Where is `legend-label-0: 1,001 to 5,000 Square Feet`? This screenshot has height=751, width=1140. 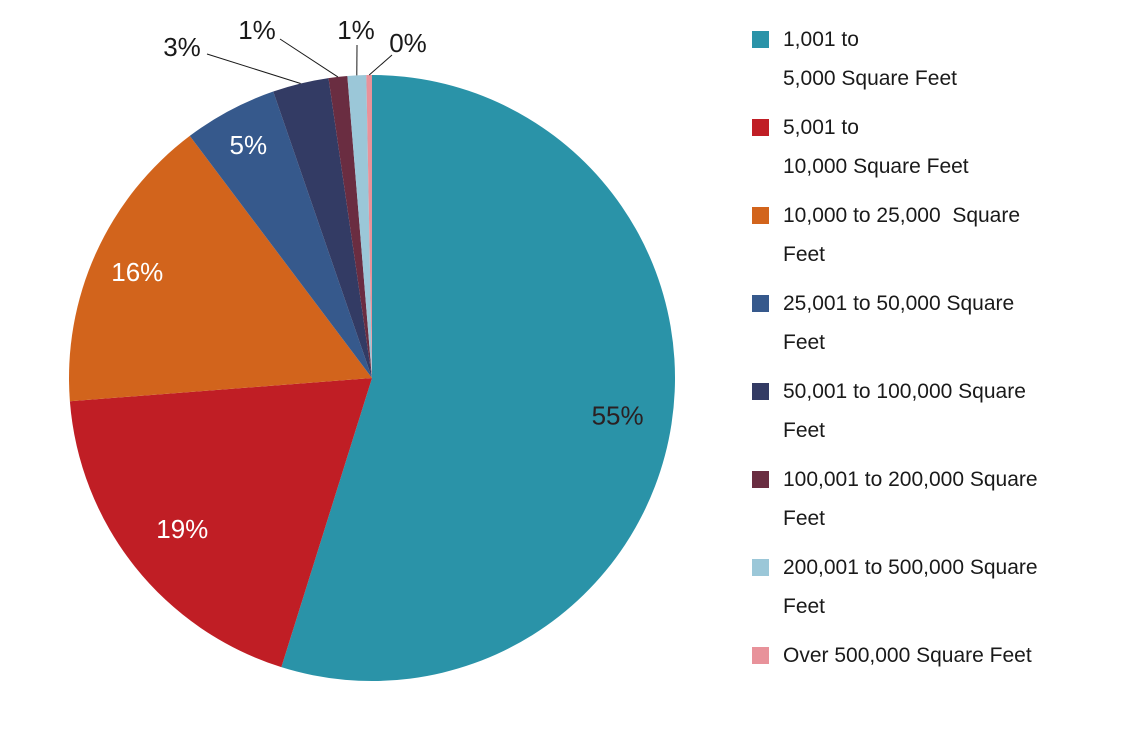 legend-label-0: 1,001 to 5,000 Square Feet is located at coordinates (870, 59).